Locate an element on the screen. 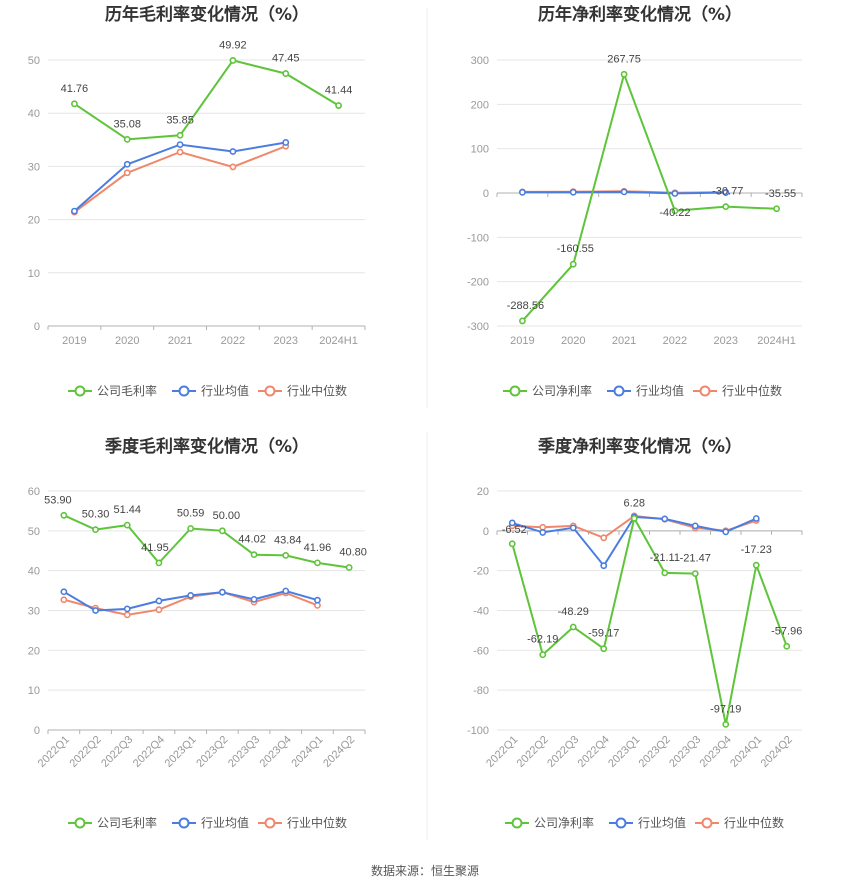  data-label: -48.29 is located at coordinates (573, 612).